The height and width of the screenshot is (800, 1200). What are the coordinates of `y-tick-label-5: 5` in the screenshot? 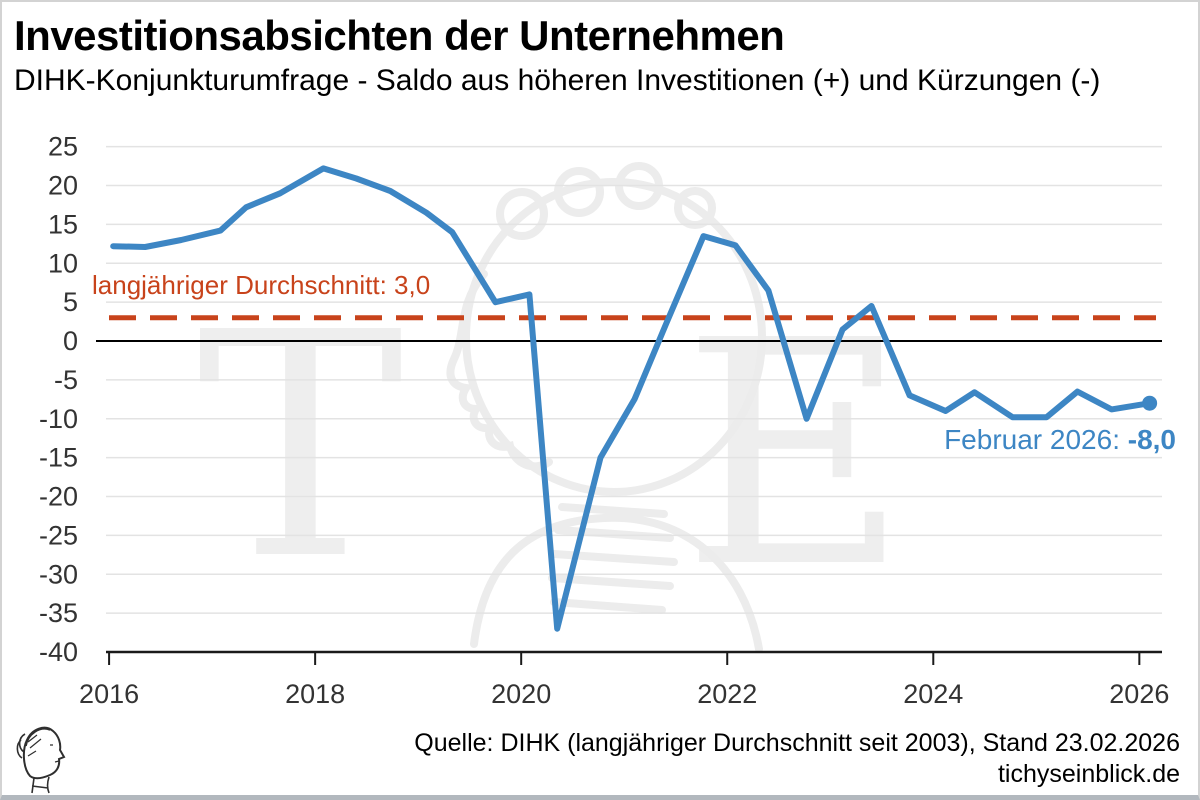 It's located at (70, 302).